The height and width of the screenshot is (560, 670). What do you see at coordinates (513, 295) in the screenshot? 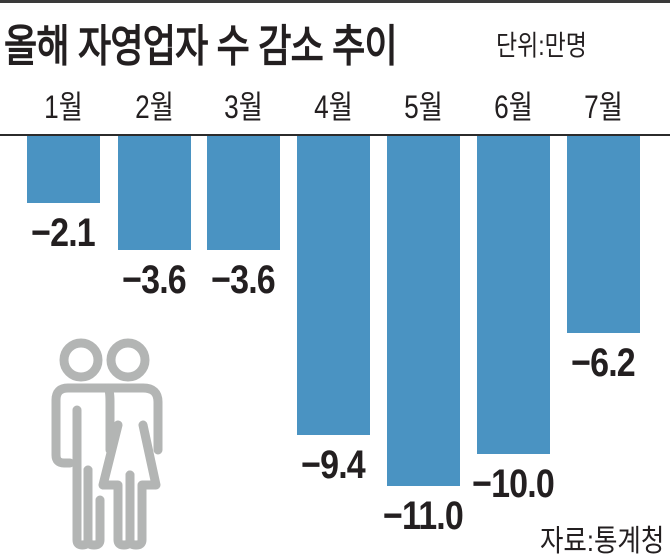
I see `bar-jun` at bounding box center [513, 295].